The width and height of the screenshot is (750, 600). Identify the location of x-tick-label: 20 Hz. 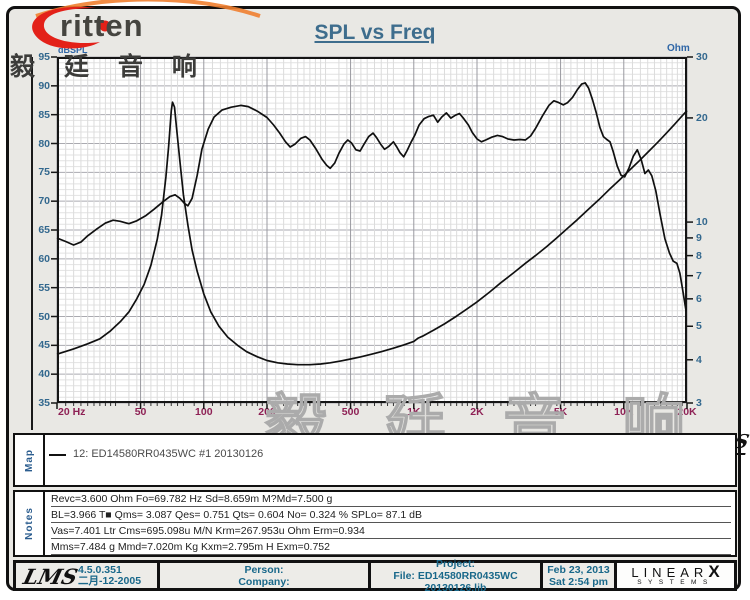
(72, 412).